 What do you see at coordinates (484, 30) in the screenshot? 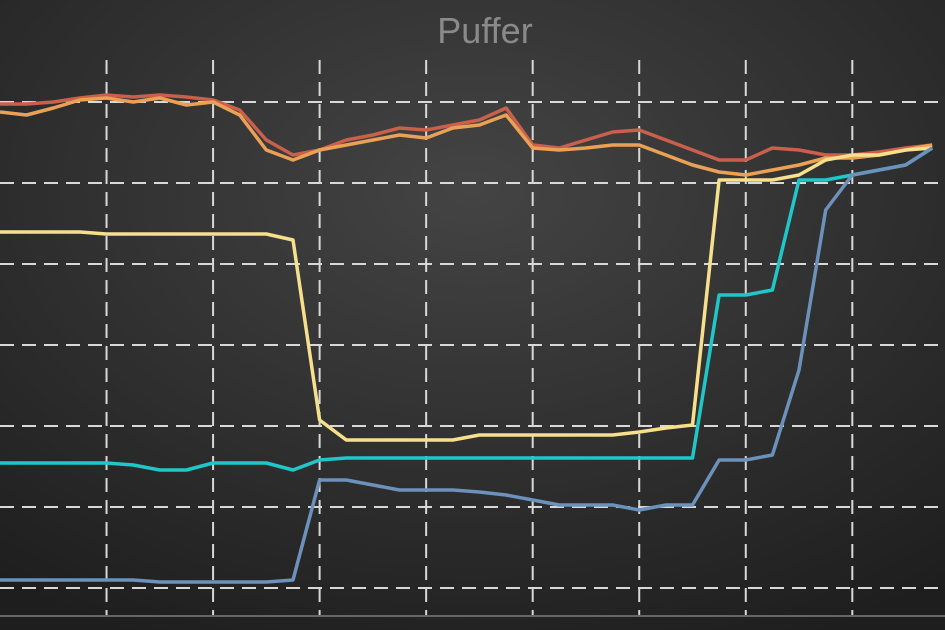
I see `chart-title: Puffer` at bounding box center [484, 30].